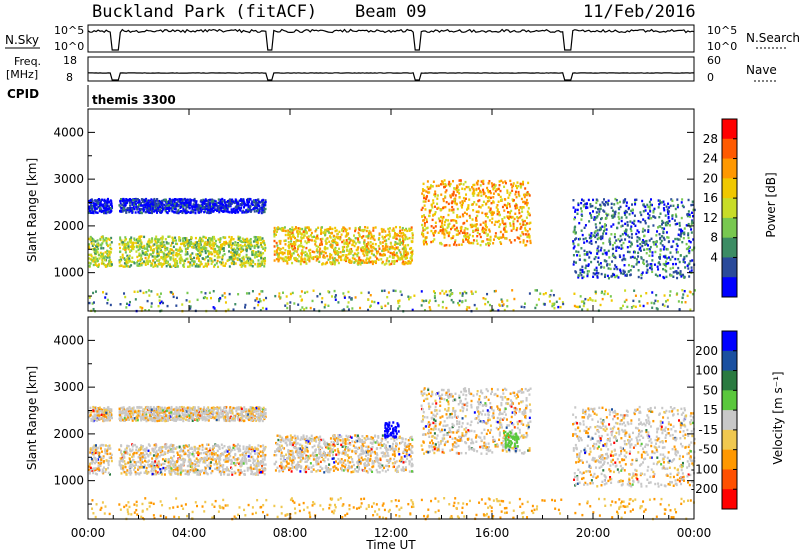 This screenshot has height=554, width=800. Describe the element at coordinates (182, 471) in the screenshot. I see `velocity-dot` at that location.